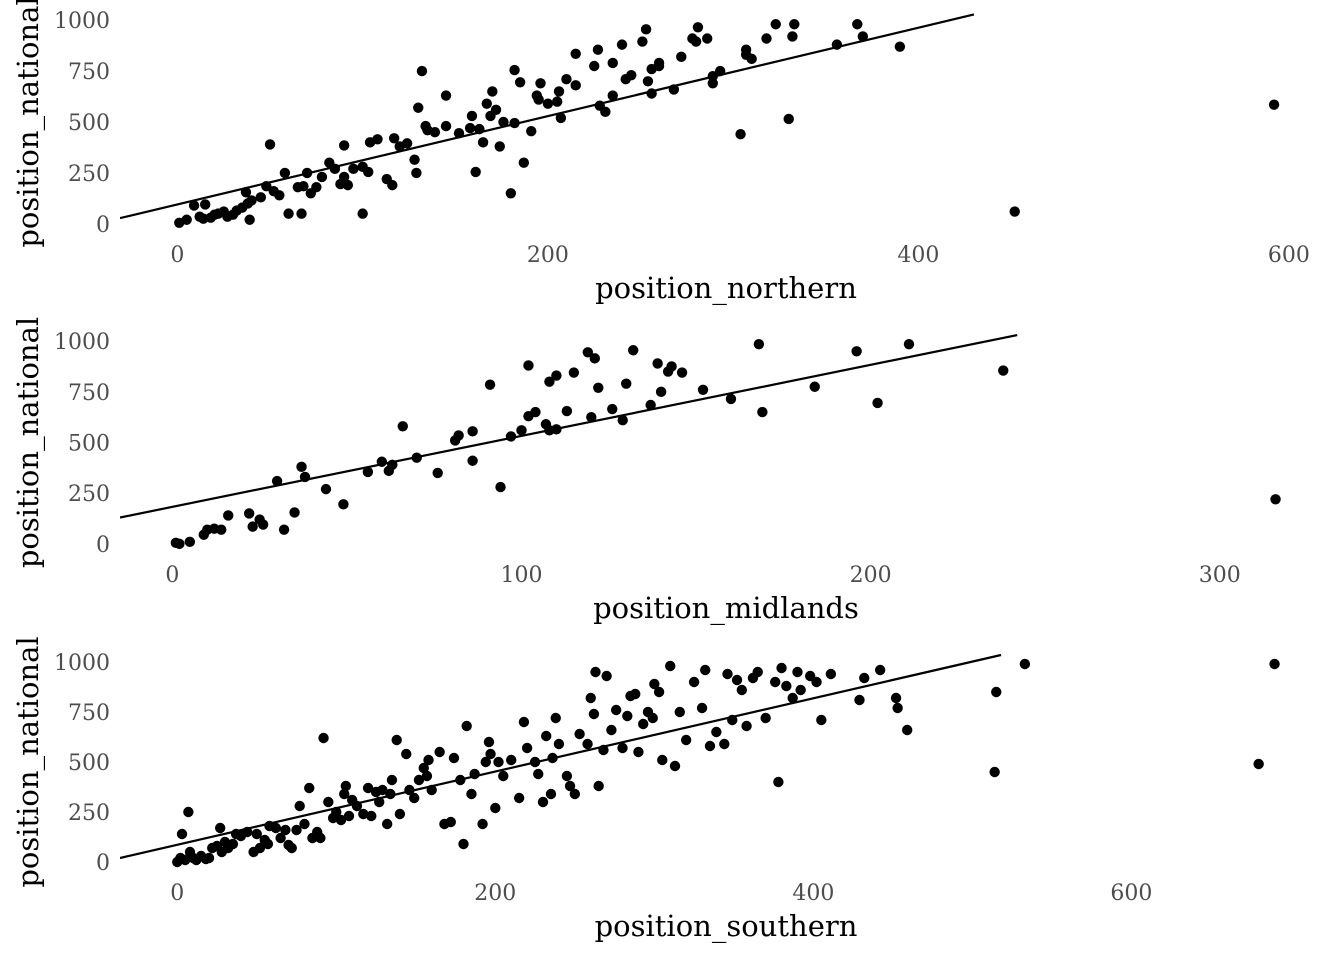  I want to click on x-axis-title: position_midlands, so click(726, 608).